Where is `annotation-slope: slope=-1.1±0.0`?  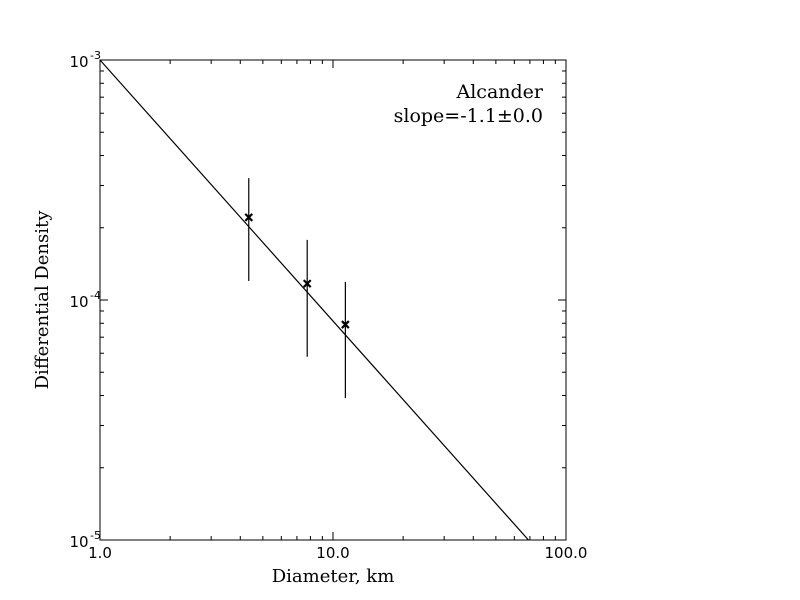 annotation-slope: slope=-1.1±0.0 is located at coordinates (468, 116).